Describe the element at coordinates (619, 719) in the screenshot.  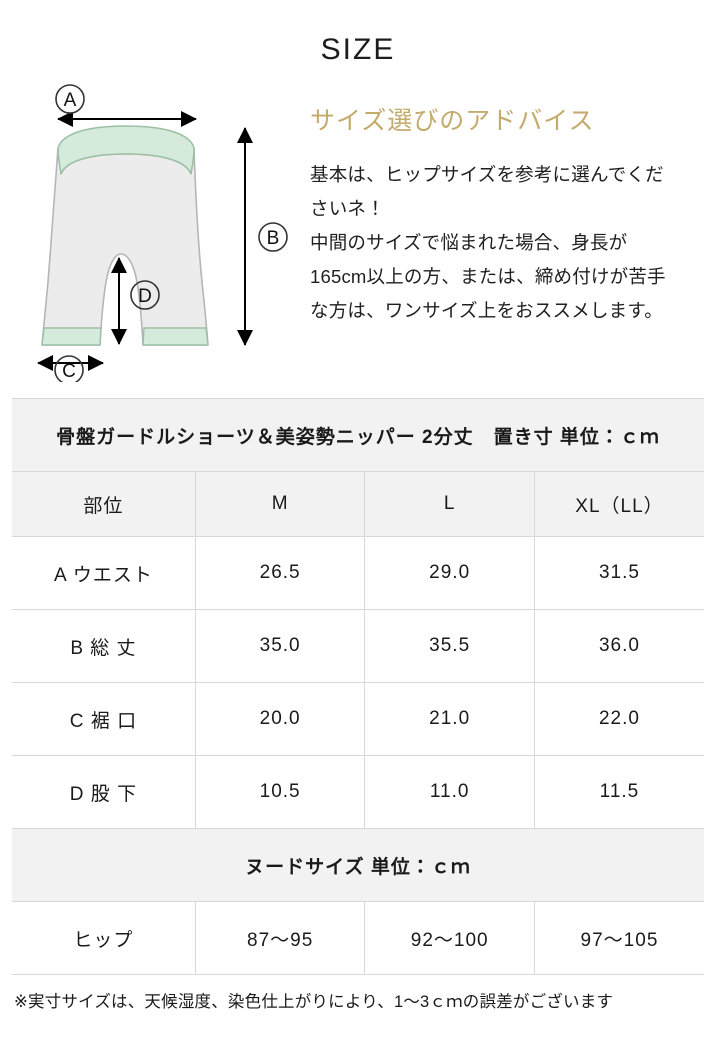
I see `cell-c-xl: 22.0` at that location.